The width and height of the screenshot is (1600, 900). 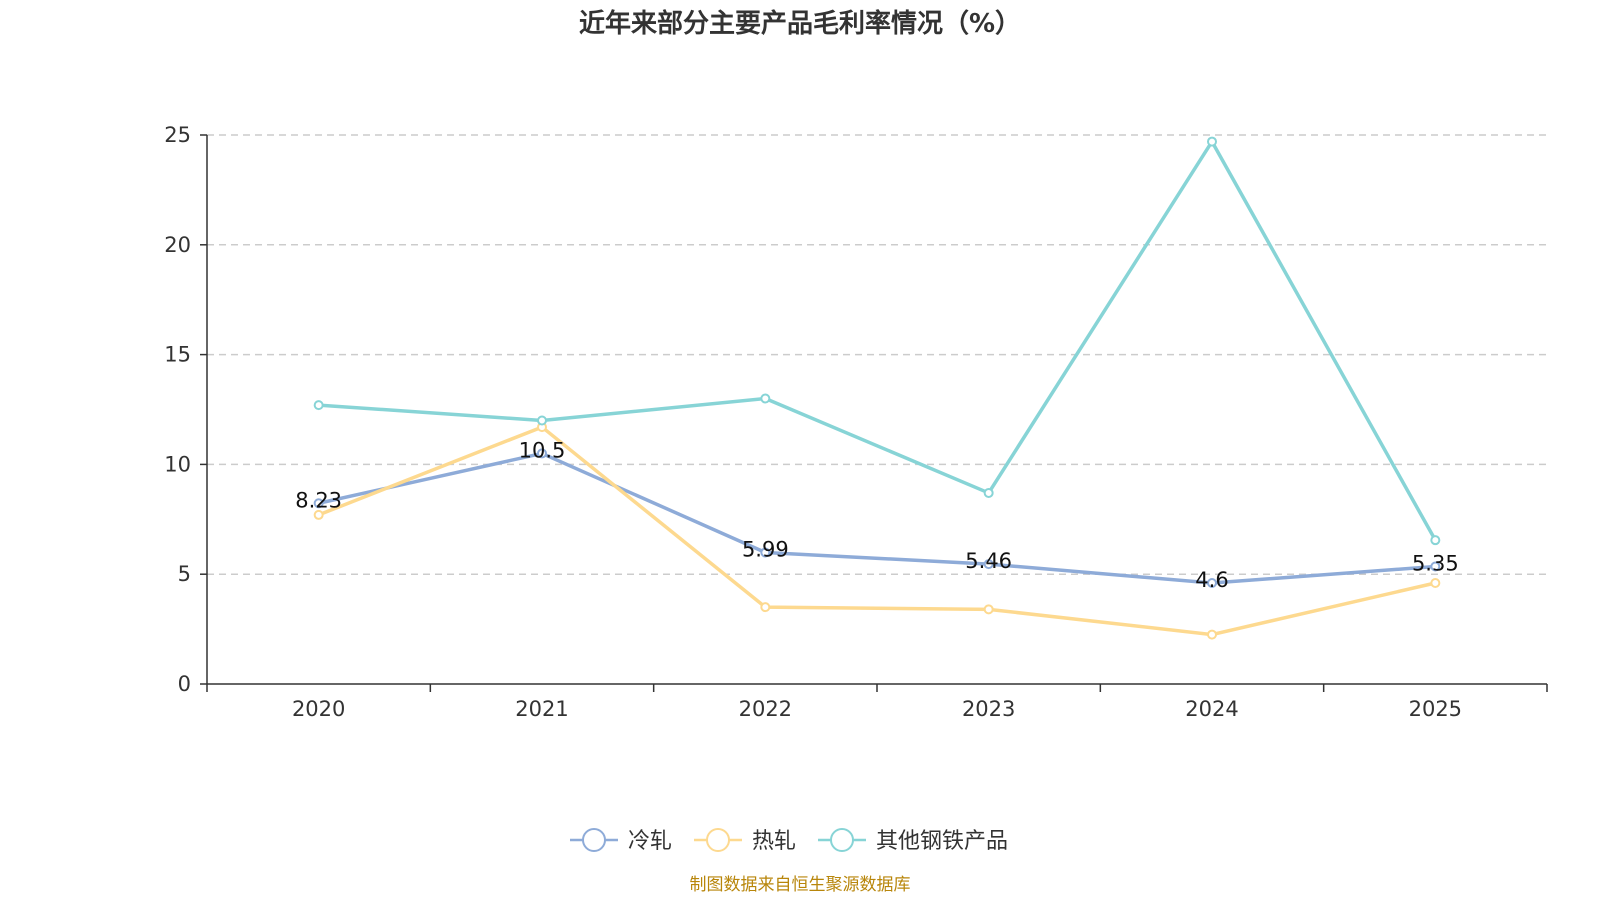 I want to click on x-tick-label-2022: 2022, so click(x=765, y=709).